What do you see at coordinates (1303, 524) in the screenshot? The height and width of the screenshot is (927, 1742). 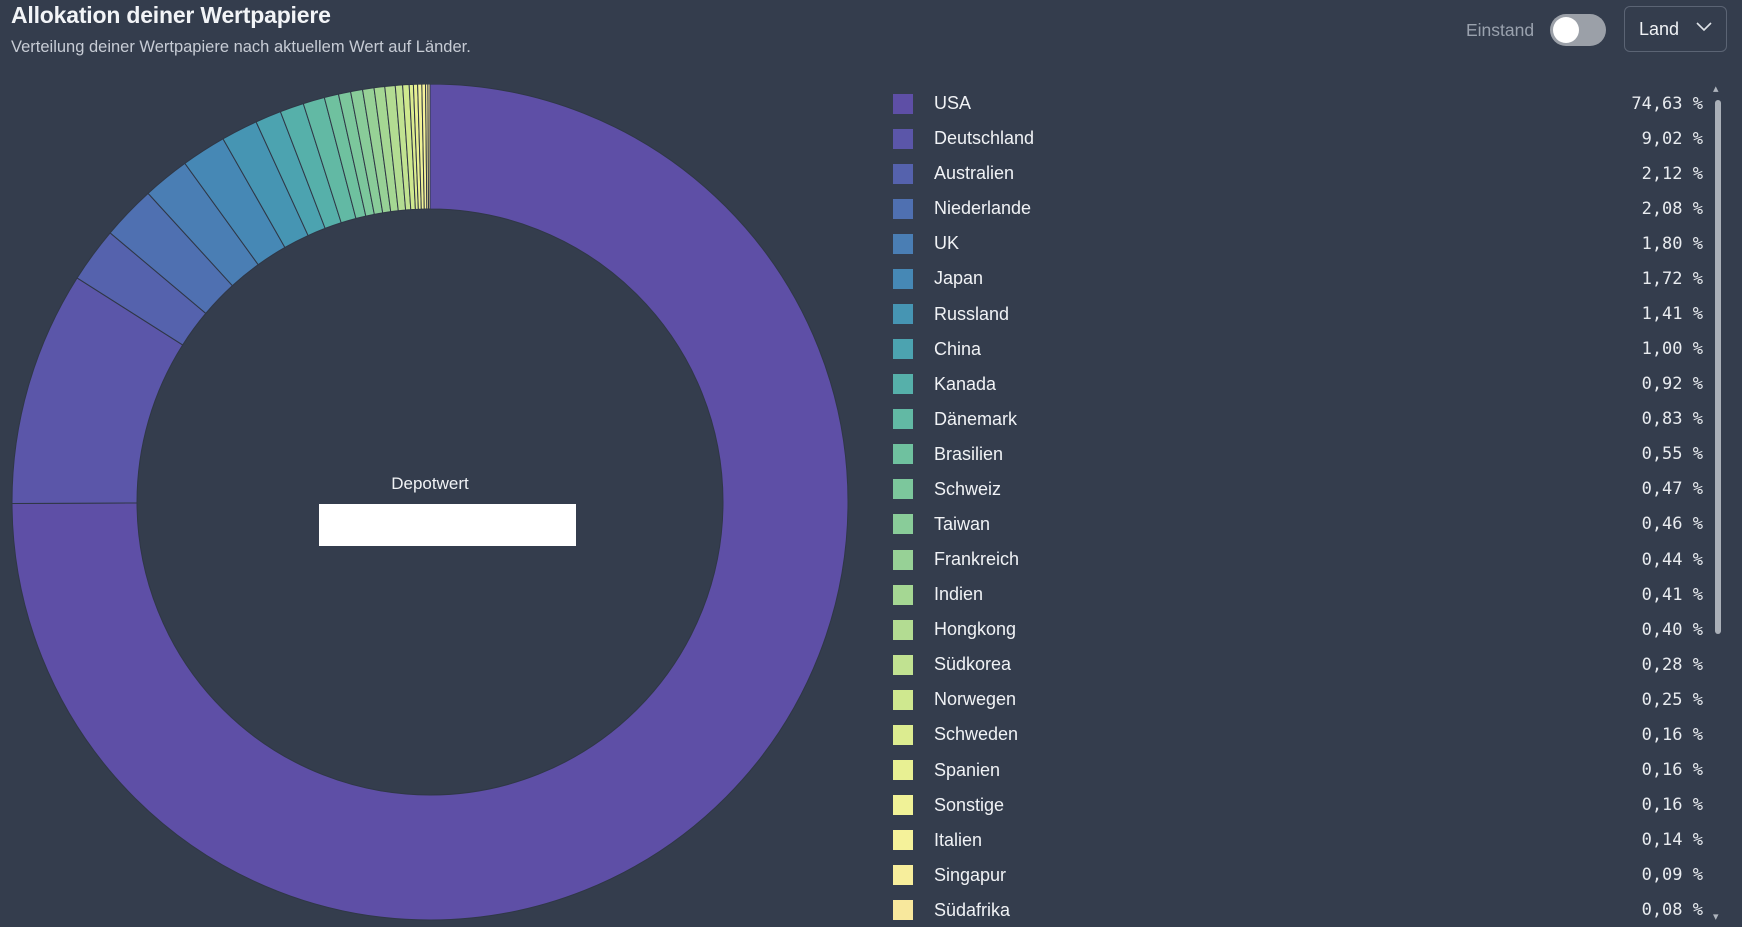 I see `legend-item-taiwan: Taiwan 0,46 %` at bounding box center [1303, 524].